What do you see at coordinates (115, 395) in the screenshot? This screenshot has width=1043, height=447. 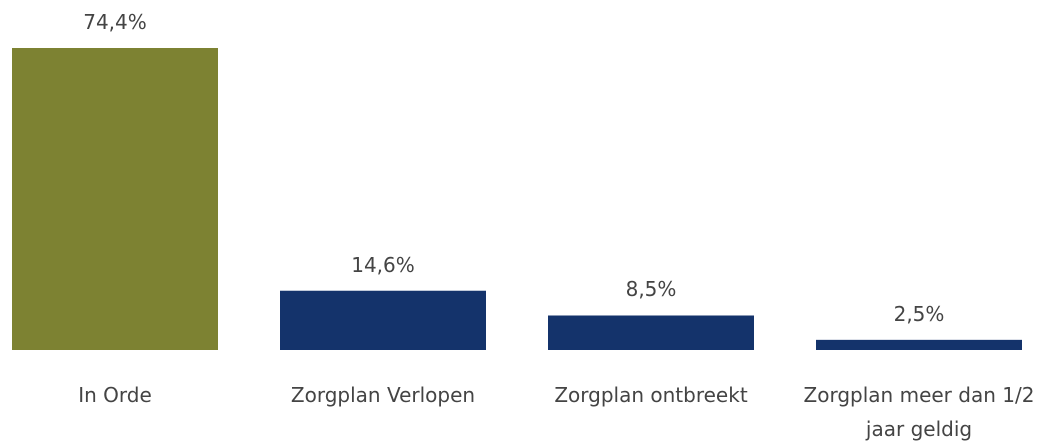 I see `x-tick-label: In Orde` at bounding box center [115, 395].